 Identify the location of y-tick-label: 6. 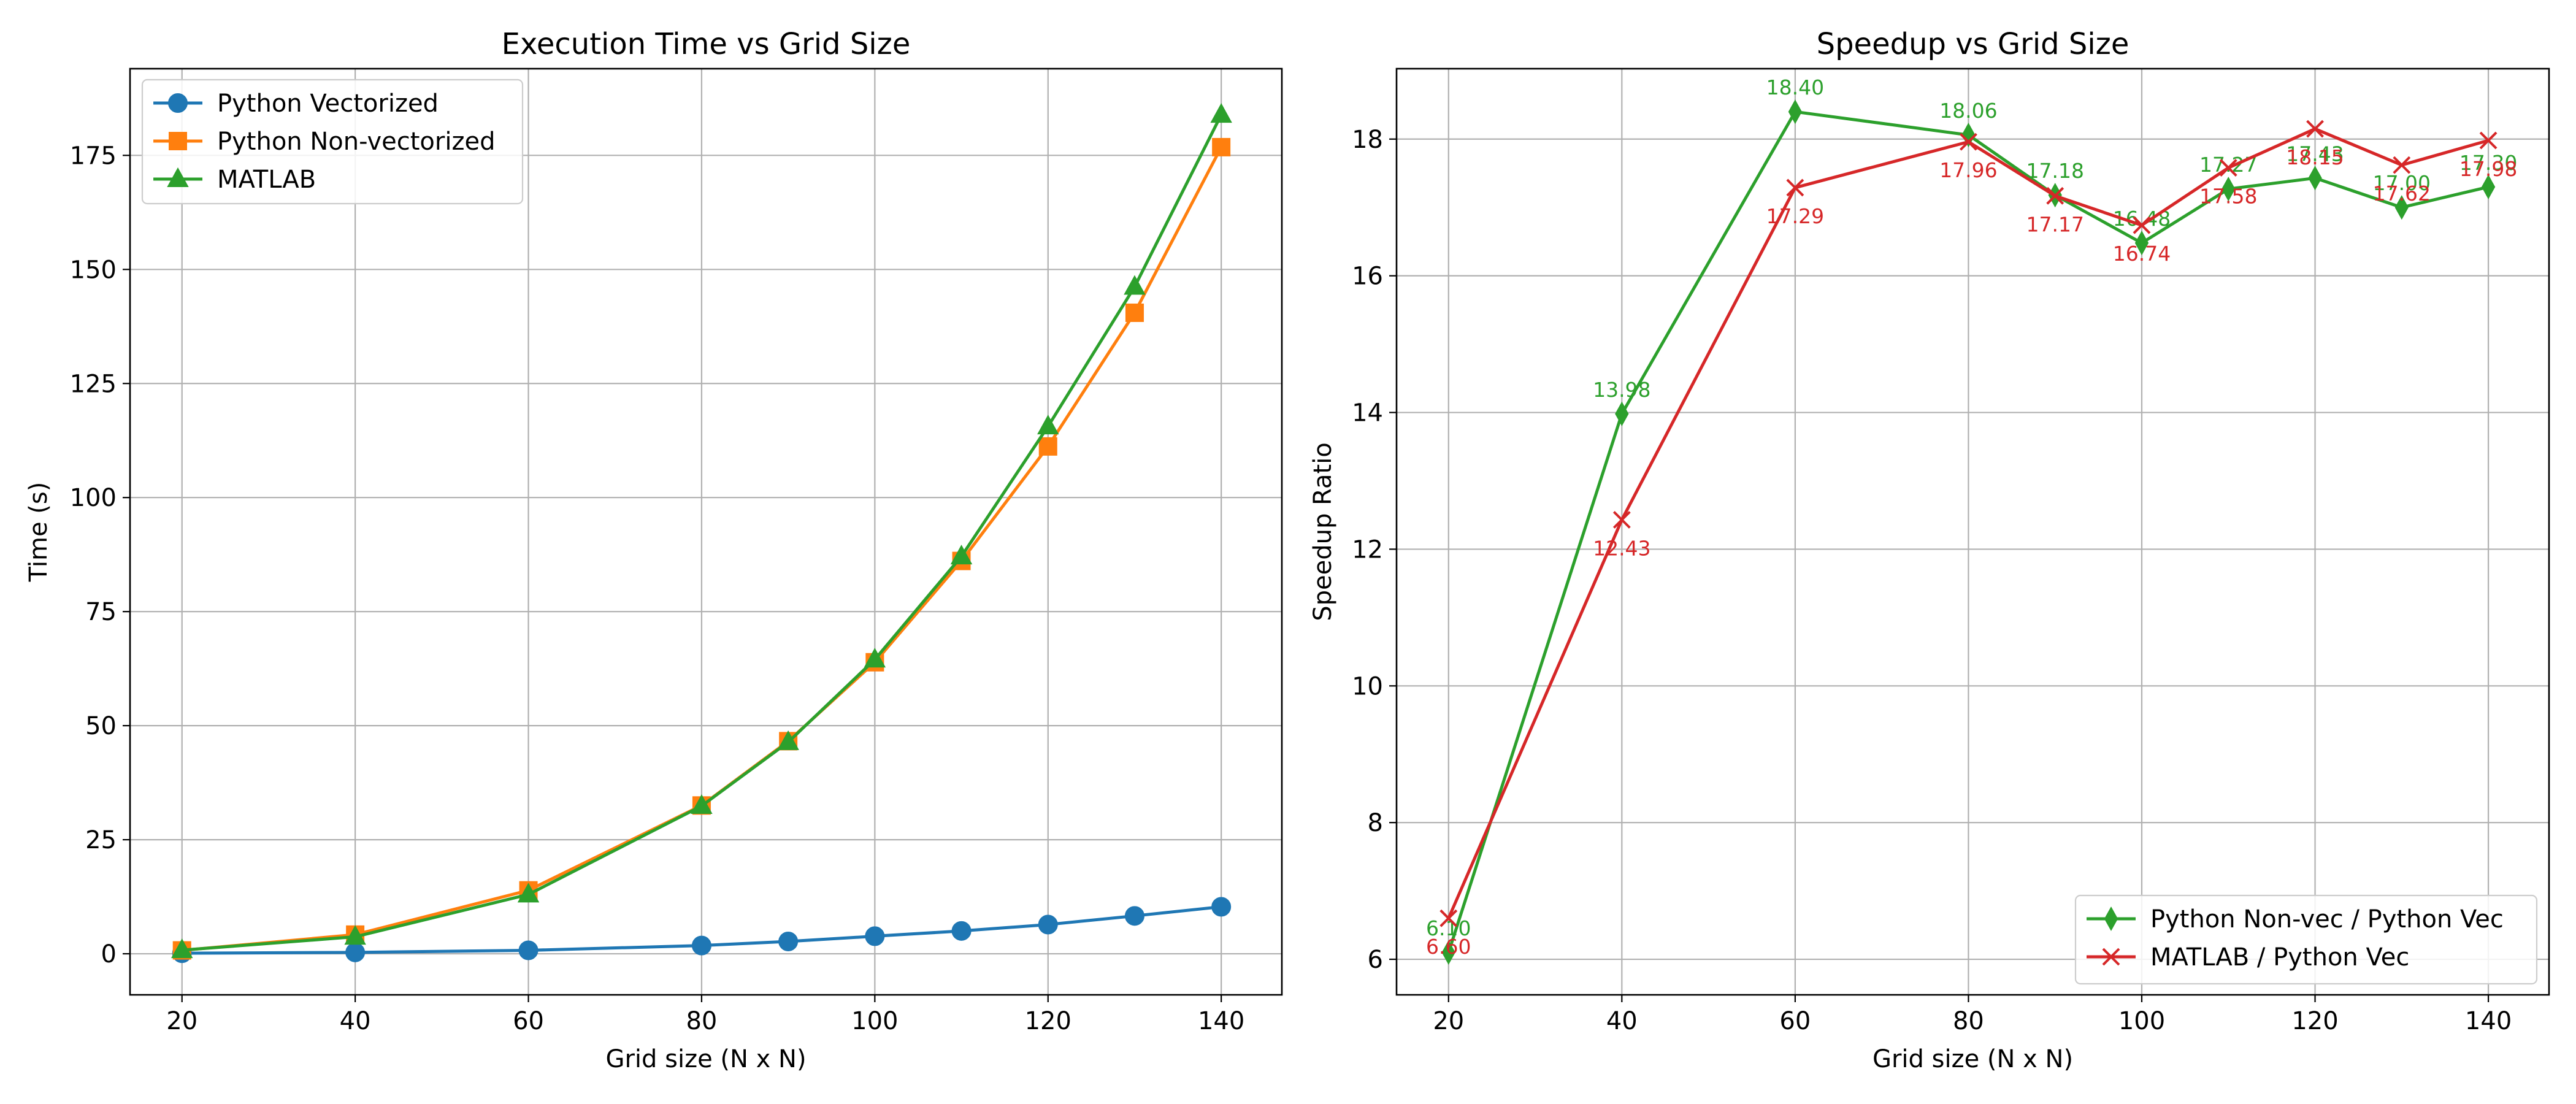
(1375, 960).